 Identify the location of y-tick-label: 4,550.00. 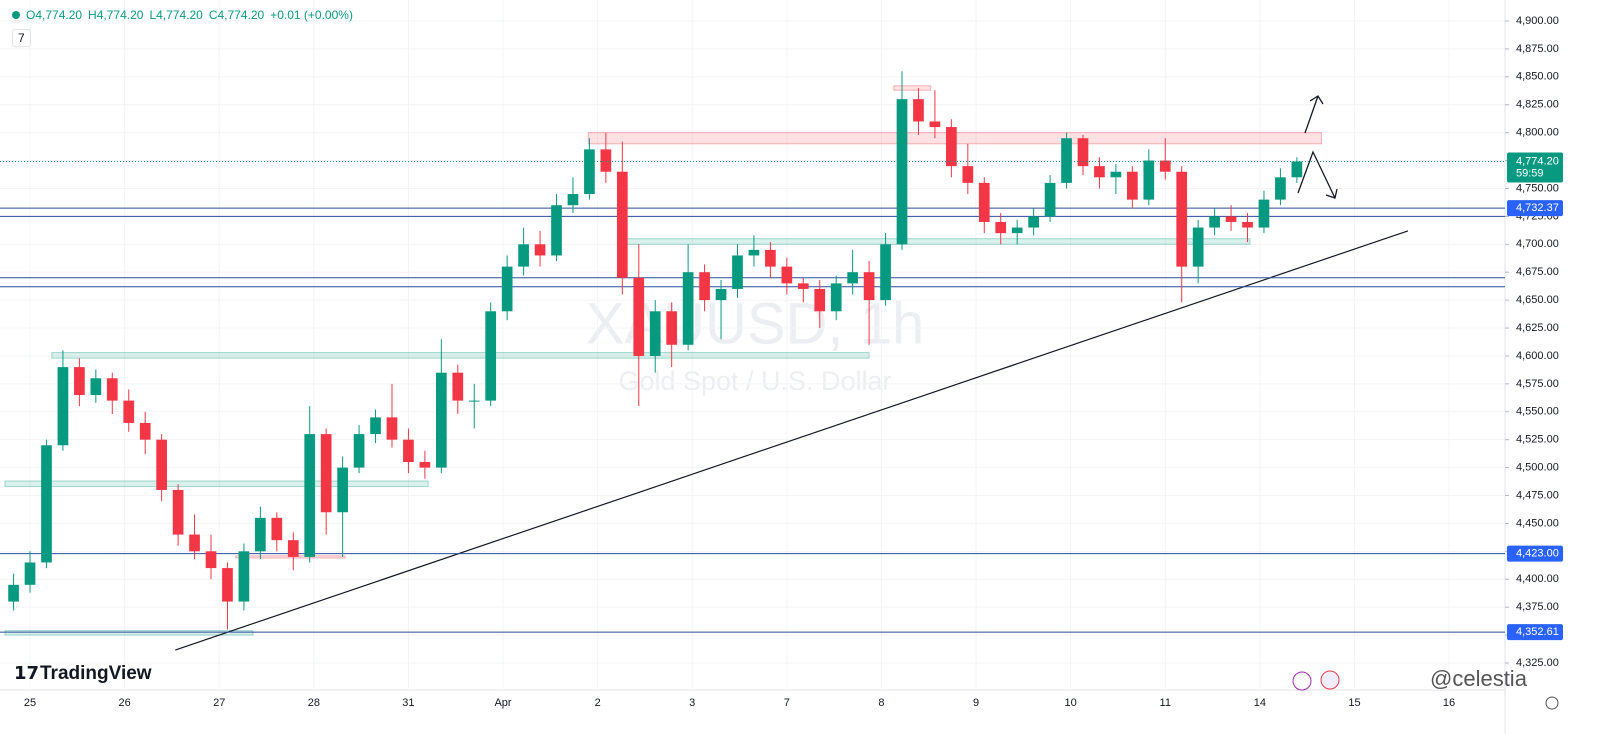
(1537, 412).